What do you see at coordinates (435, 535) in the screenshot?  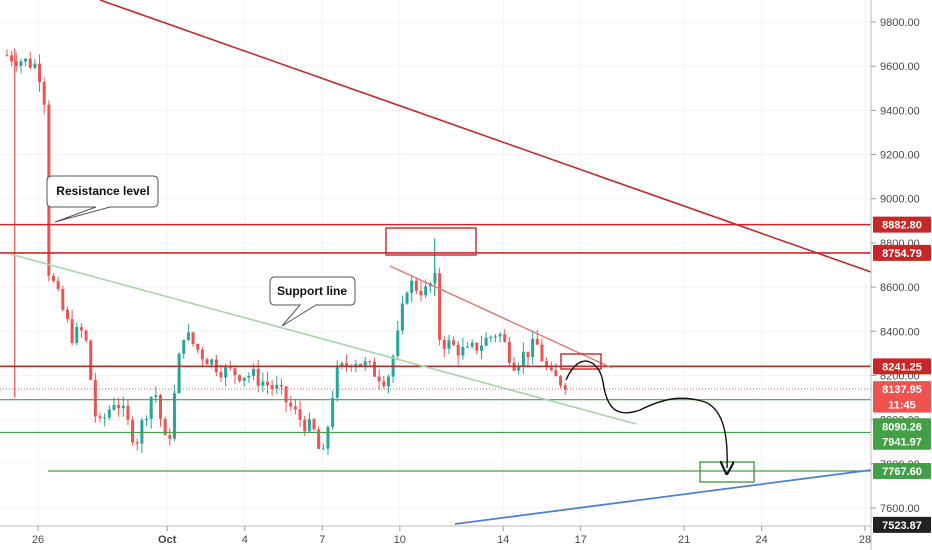 I see `time-axis: 26 Oct 4 7 10 14 17 21 24 28` at bounding box center [435, 535].